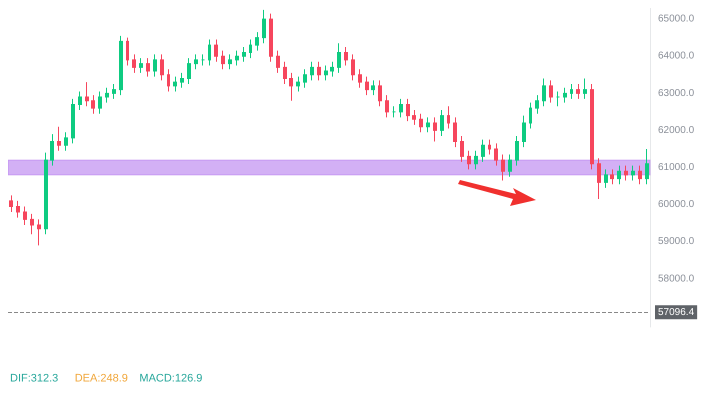  Describe the element at coordinates (676, 56) in the screenshot. I see `y-tick-label: 64000.0` at that location.